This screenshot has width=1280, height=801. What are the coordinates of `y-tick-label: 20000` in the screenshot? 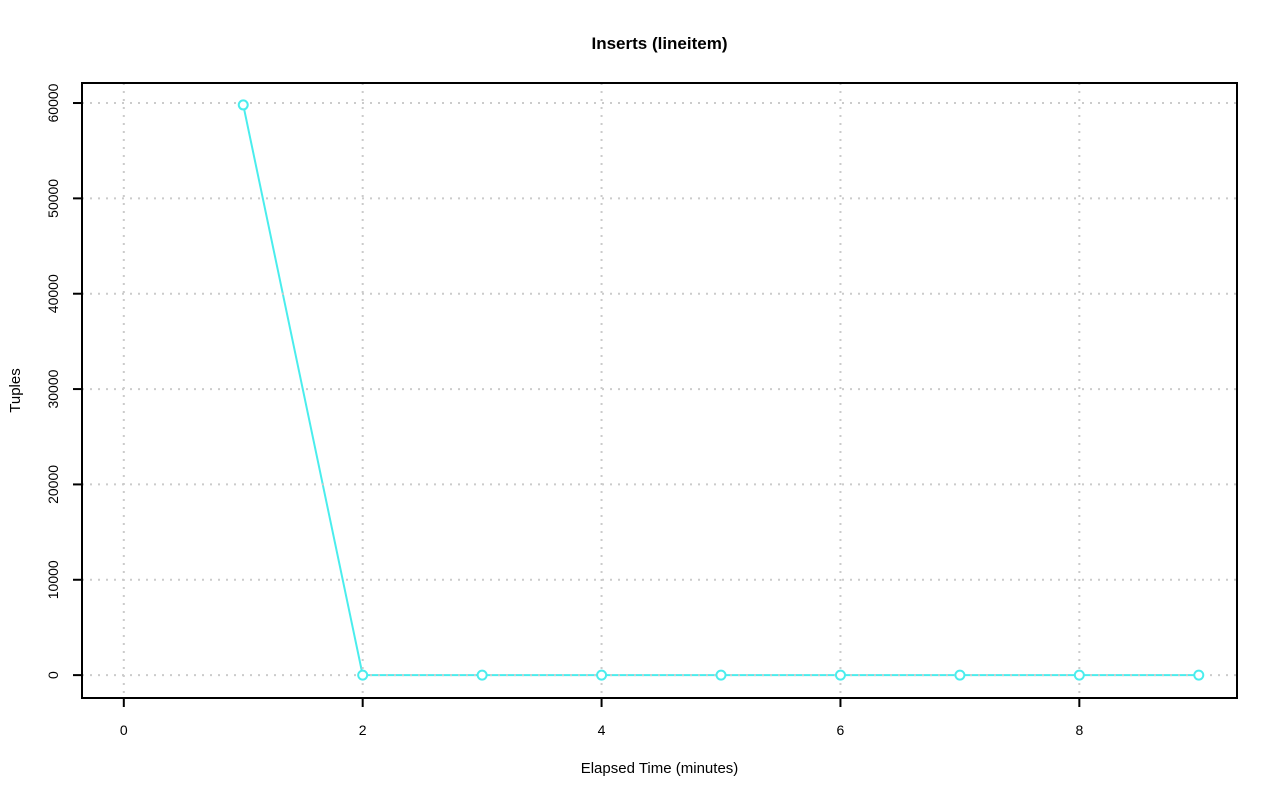 It's located at (53, 484).